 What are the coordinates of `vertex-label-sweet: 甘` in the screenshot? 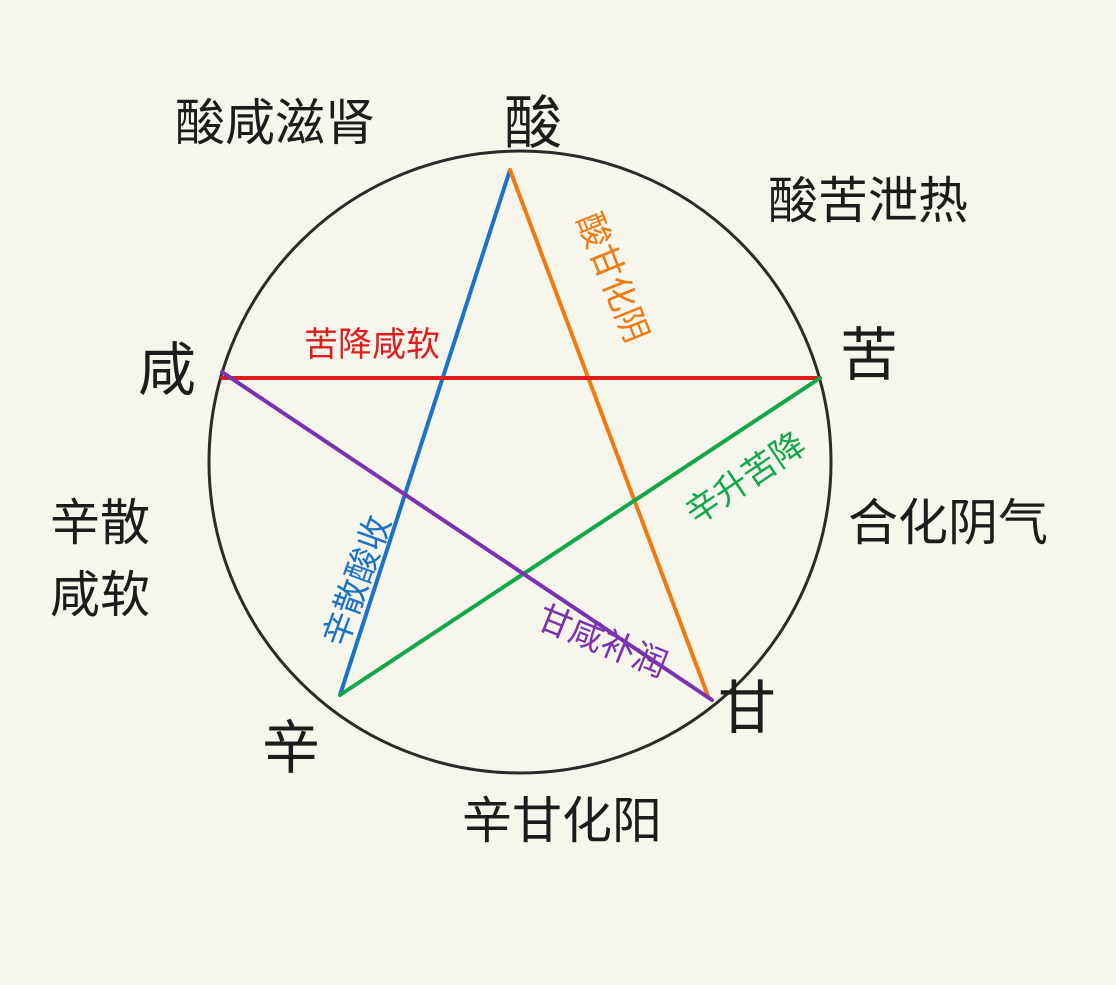 It's located at (747, 708).